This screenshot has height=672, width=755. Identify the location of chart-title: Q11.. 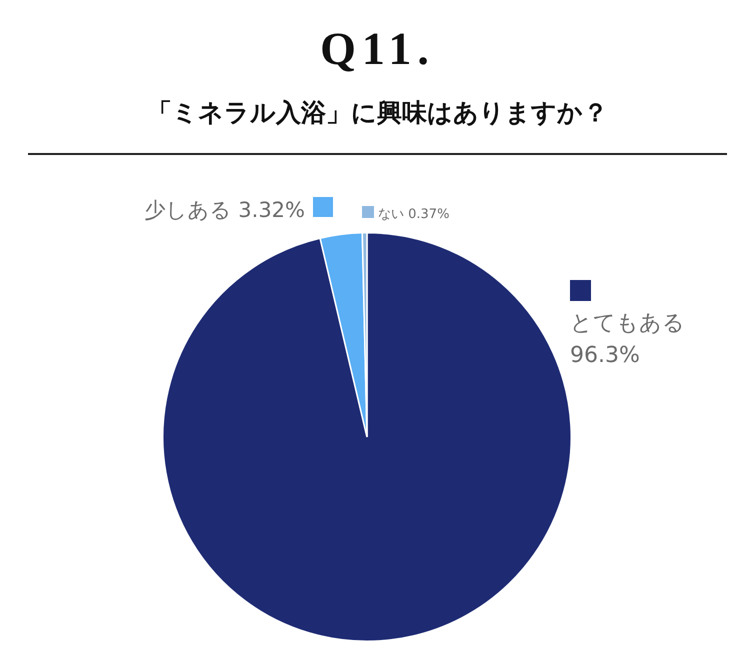
(377, 48).